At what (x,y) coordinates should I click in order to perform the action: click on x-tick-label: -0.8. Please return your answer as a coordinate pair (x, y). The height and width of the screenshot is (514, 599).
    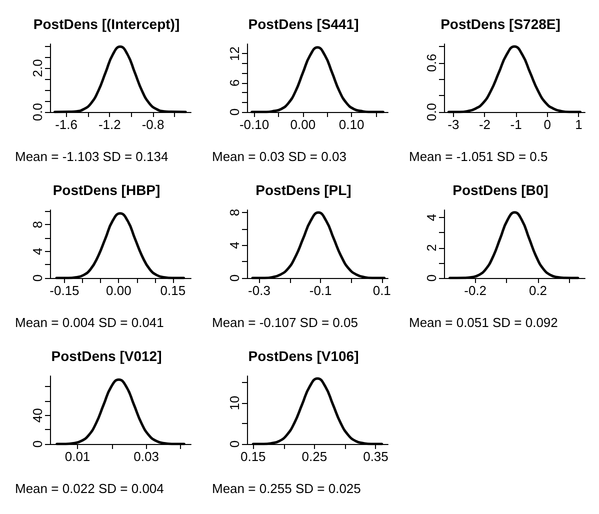
    Looking at the image, I should click on (153, 124).